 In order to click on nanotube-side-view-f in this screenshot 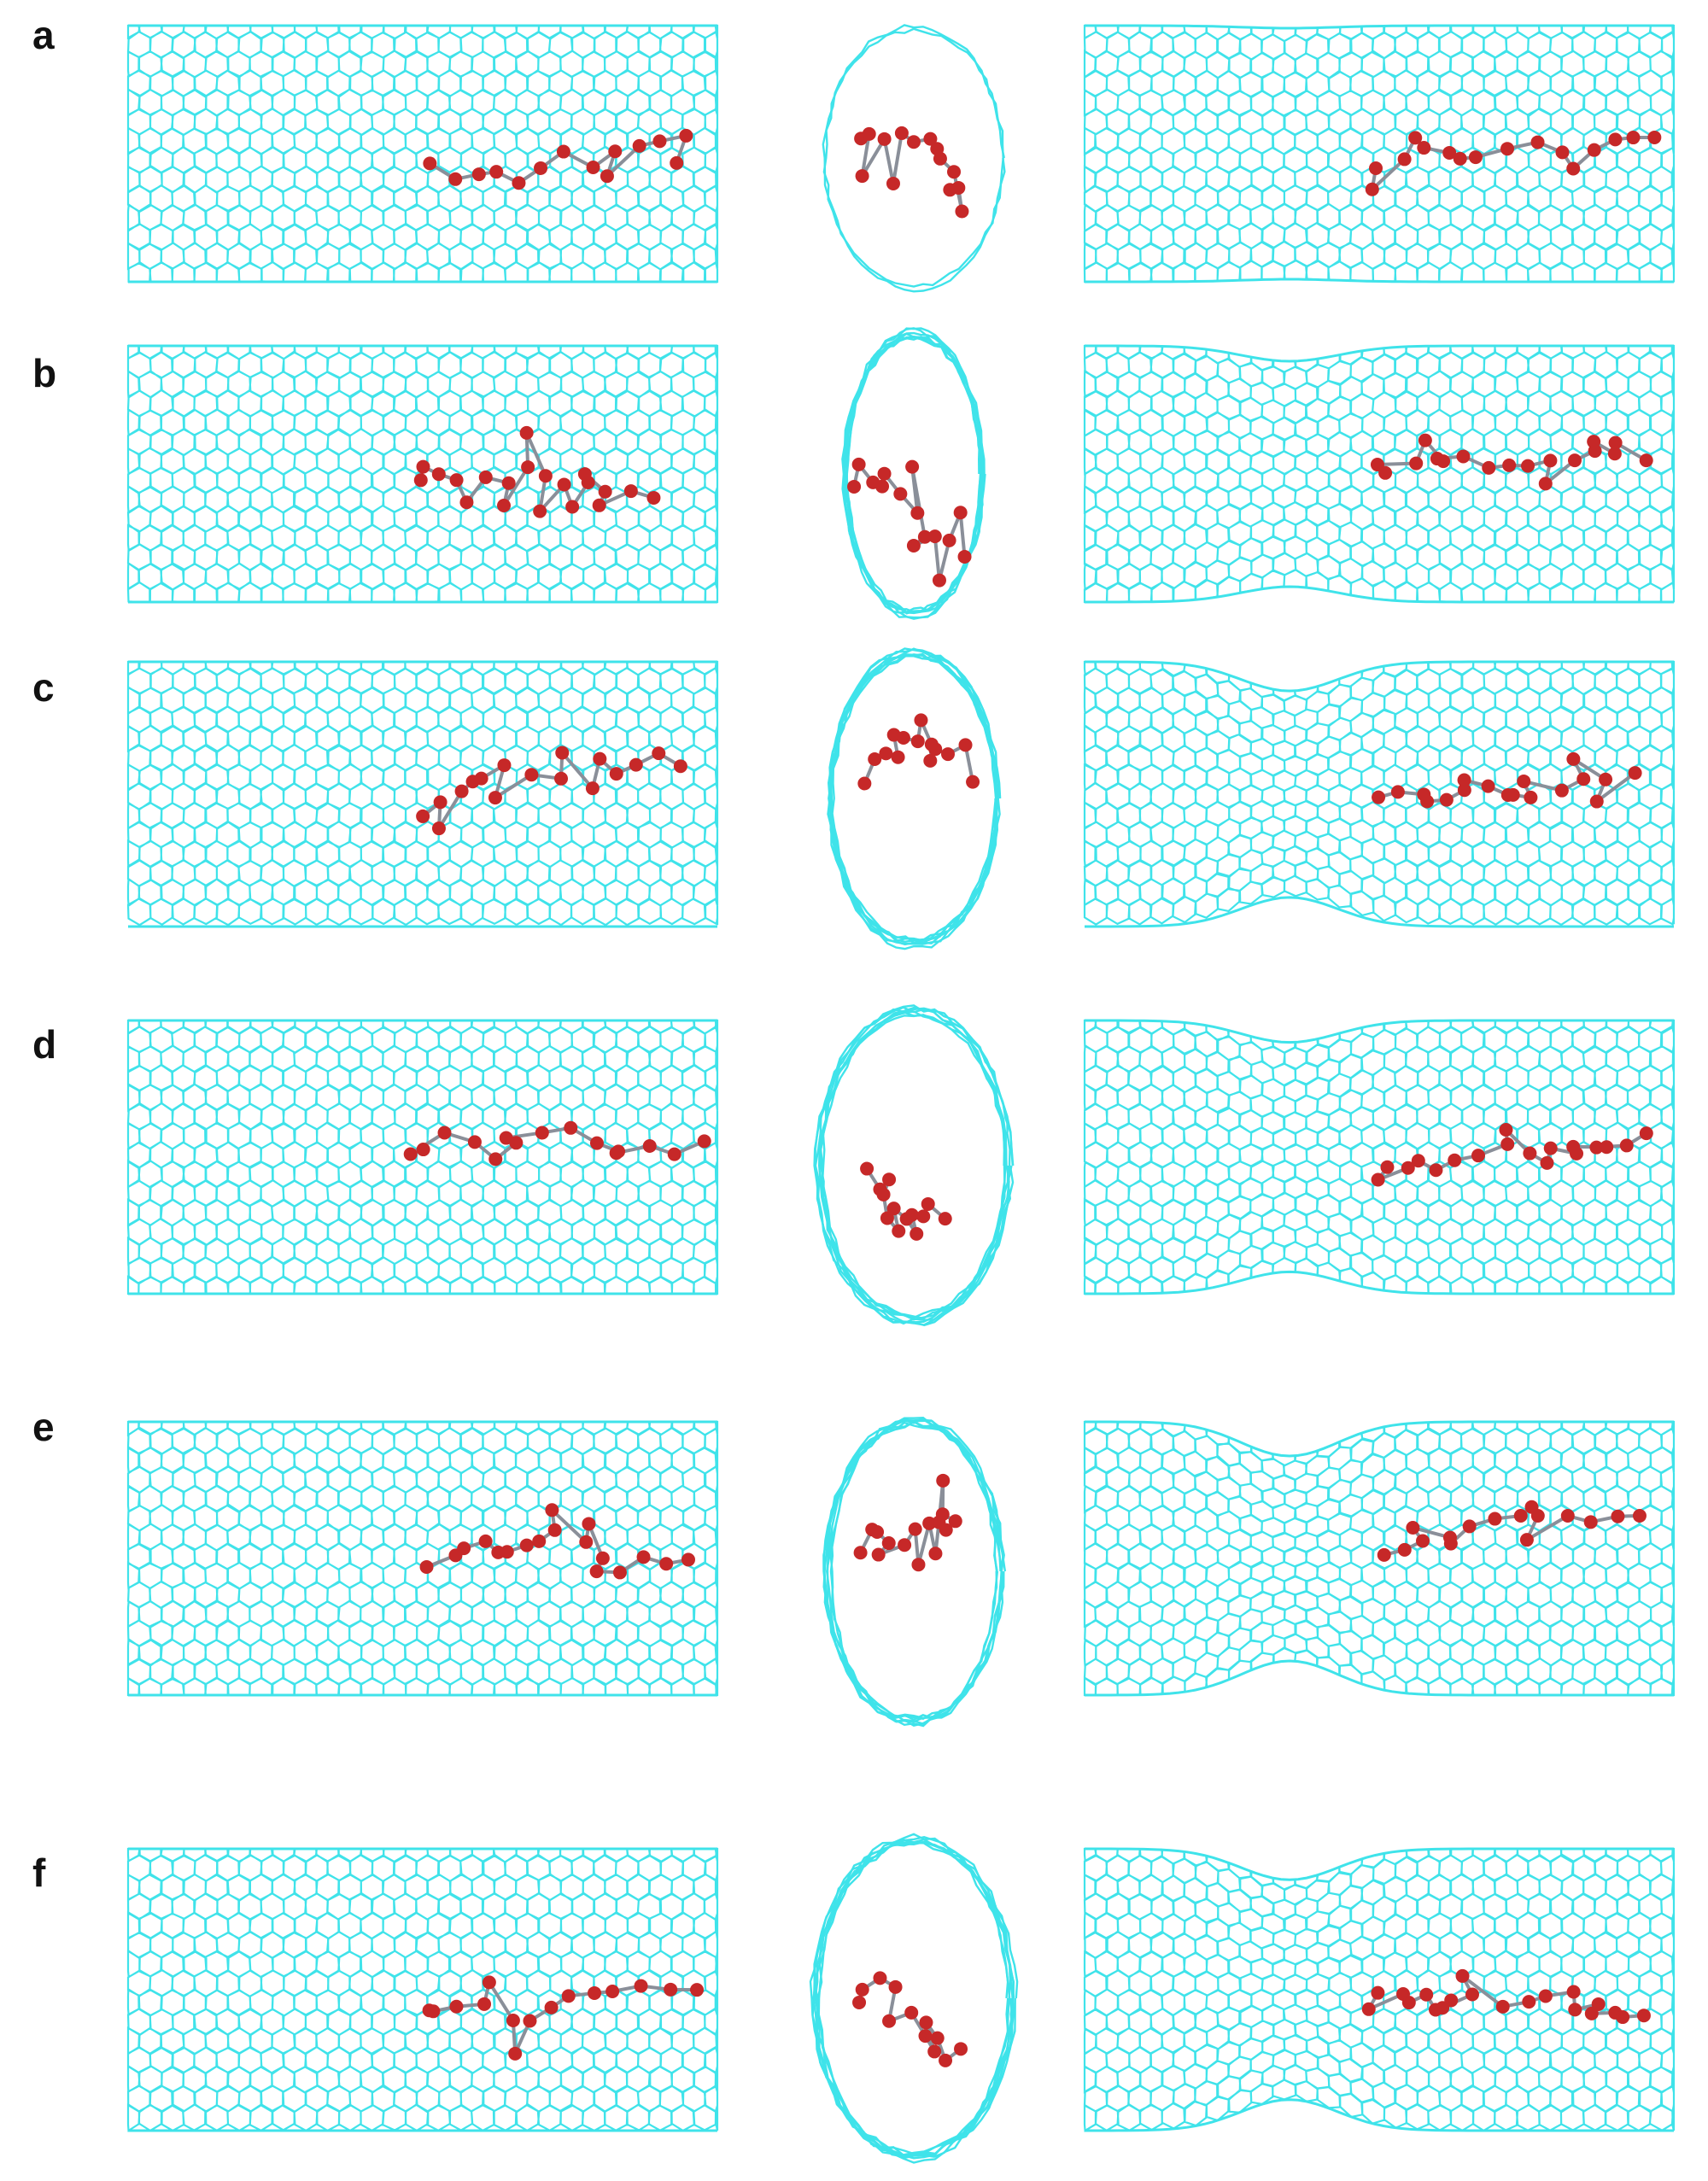, I will do `click(422, 1989)`.